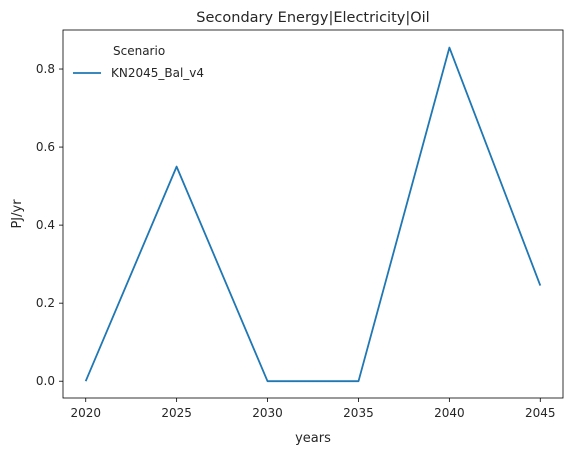  I want to click on legend: Scenario KN2045_Bal_v4, so click(138, 62).